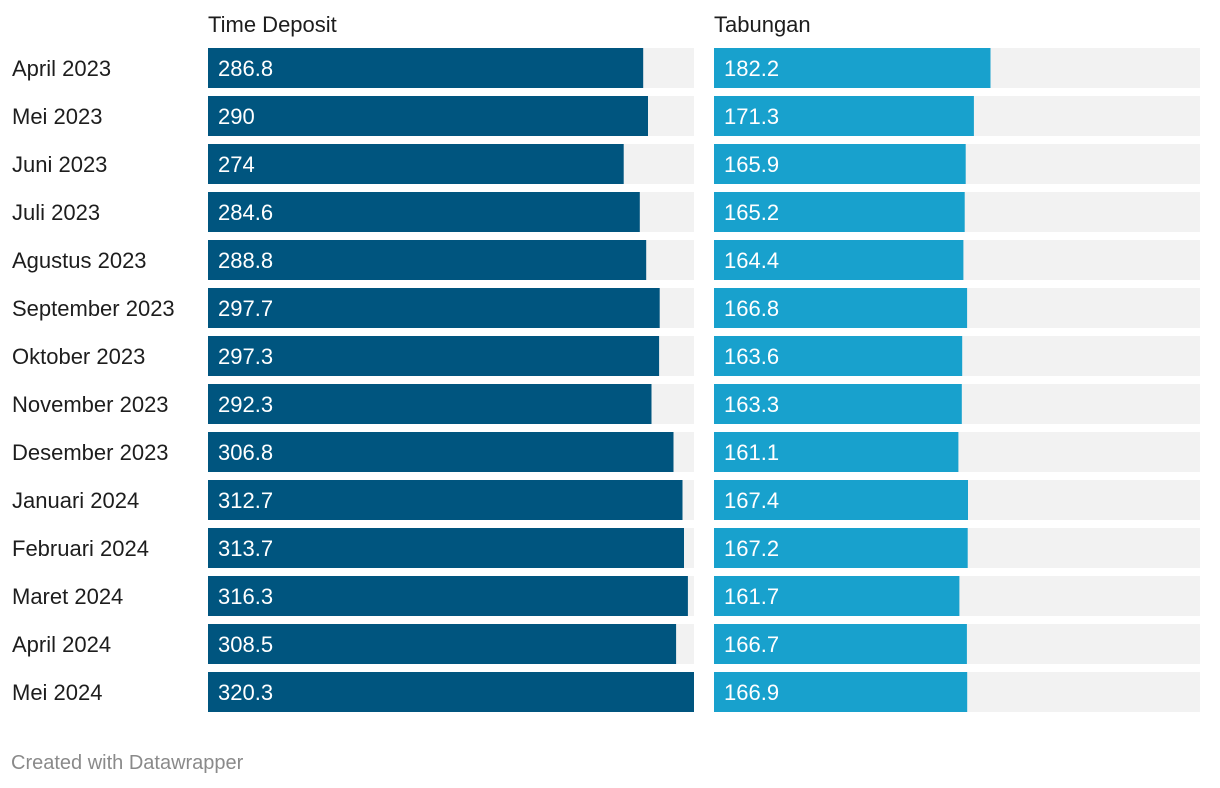  I want to click on value-label: 171.3, so click(751, 116).